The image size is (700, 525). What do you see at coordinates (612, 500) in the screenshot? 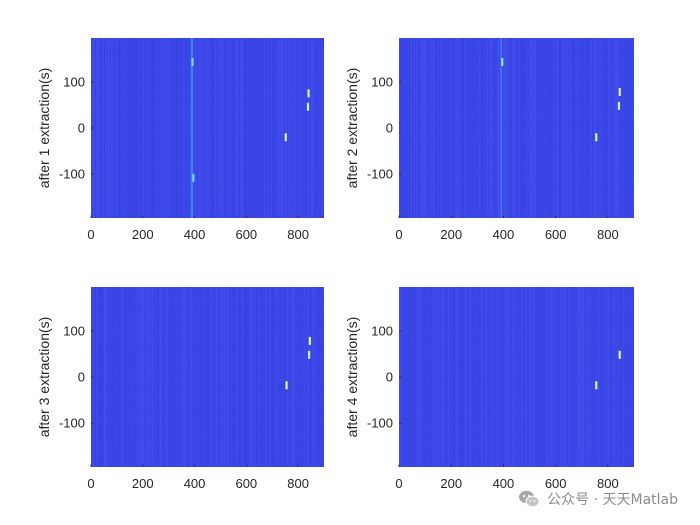
I see `watermark-text: 公众号 · 天天Matlab` at bounding box center [612, 500].